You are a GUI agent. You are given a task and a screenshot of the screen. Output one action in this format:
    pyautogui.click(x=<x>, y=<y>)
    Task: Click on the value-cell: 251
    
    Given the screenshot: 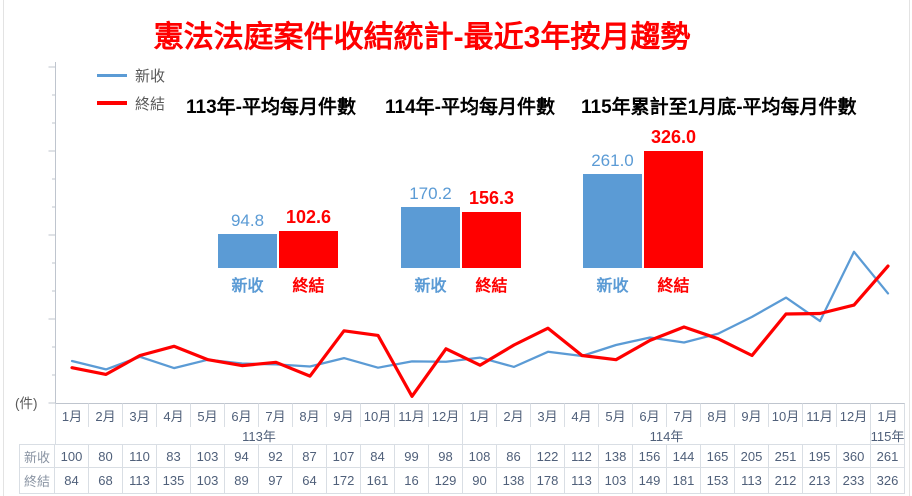 What is the action you would take?
    pyautogui.click(x=786, y=456)
    